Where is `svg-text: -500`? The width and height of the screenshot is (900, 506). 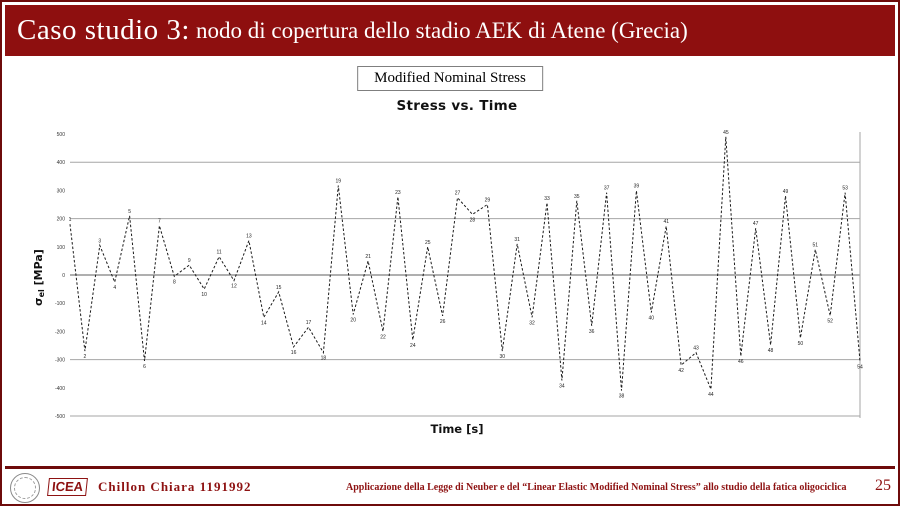
svg-text: -500 is located at coordinates (60, 416).